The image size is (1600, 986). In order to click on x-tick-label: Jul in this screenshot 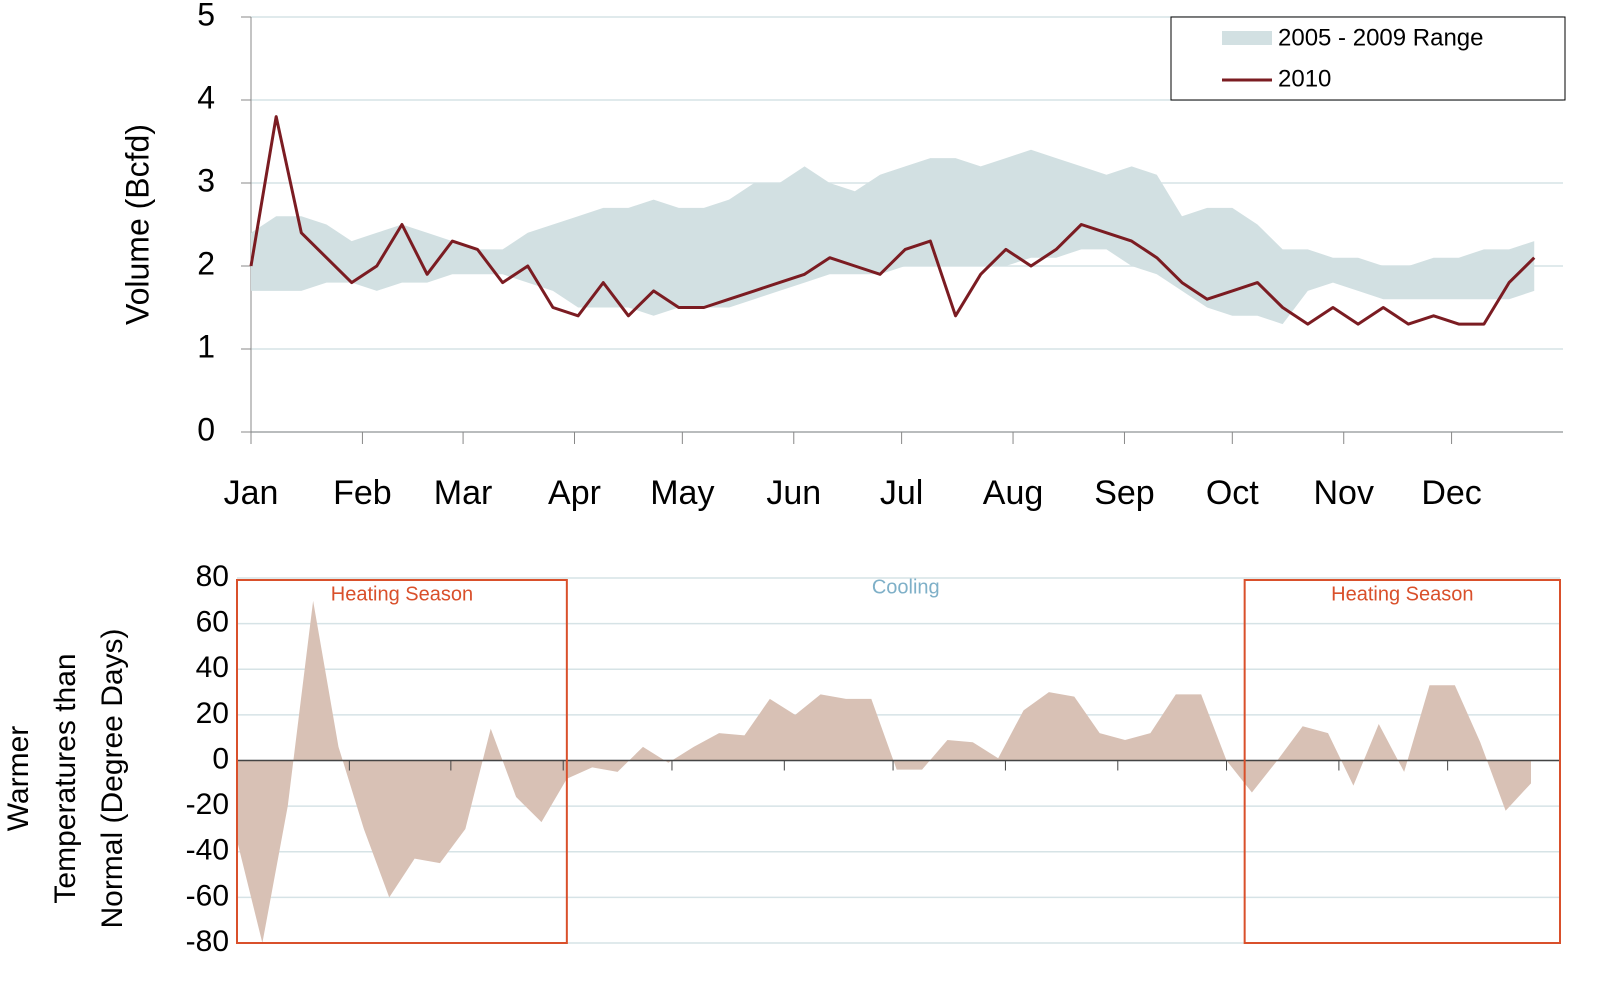, I will do `click(901, 493)`.